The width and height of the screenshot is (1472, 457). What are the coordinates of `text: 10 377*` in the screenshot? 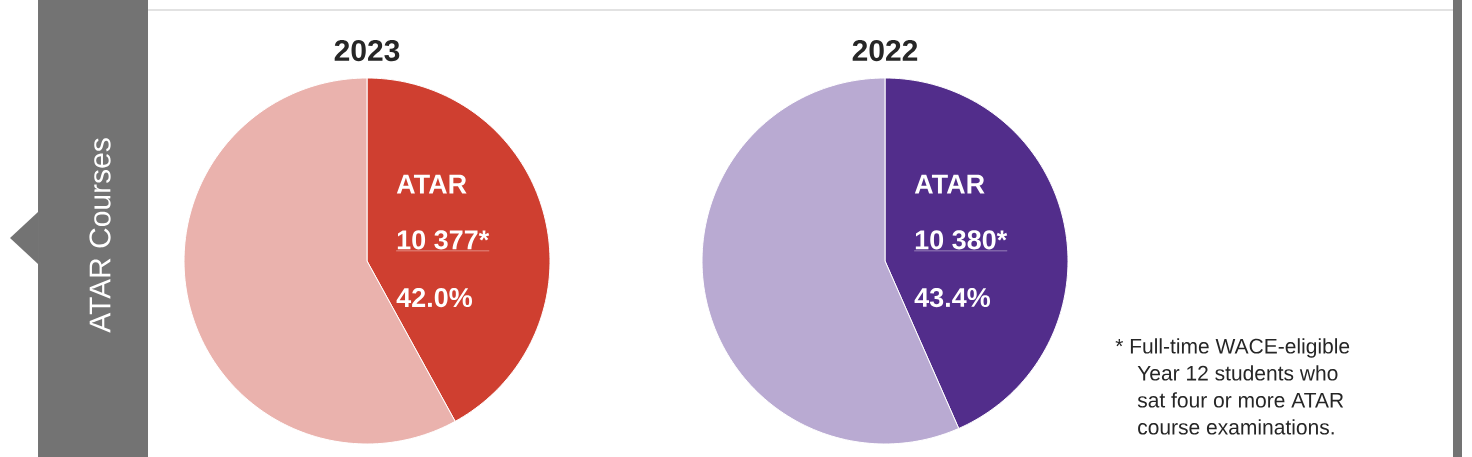 It's located at (443, 240).